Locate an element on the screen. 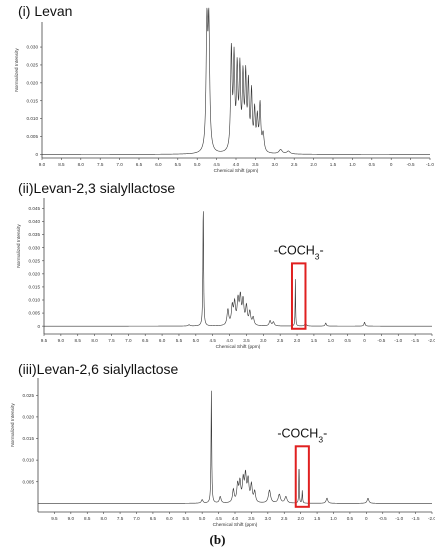  x-tick-label: -2.0 is located at coordinates (431, 518).